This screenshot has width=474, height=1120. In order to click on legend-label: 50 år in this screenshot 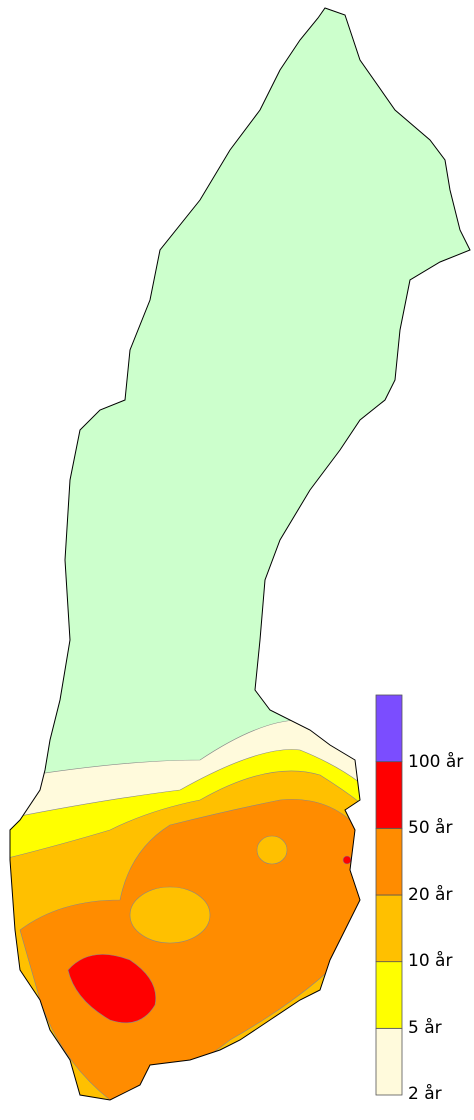, I will do `click(430, 827)`.